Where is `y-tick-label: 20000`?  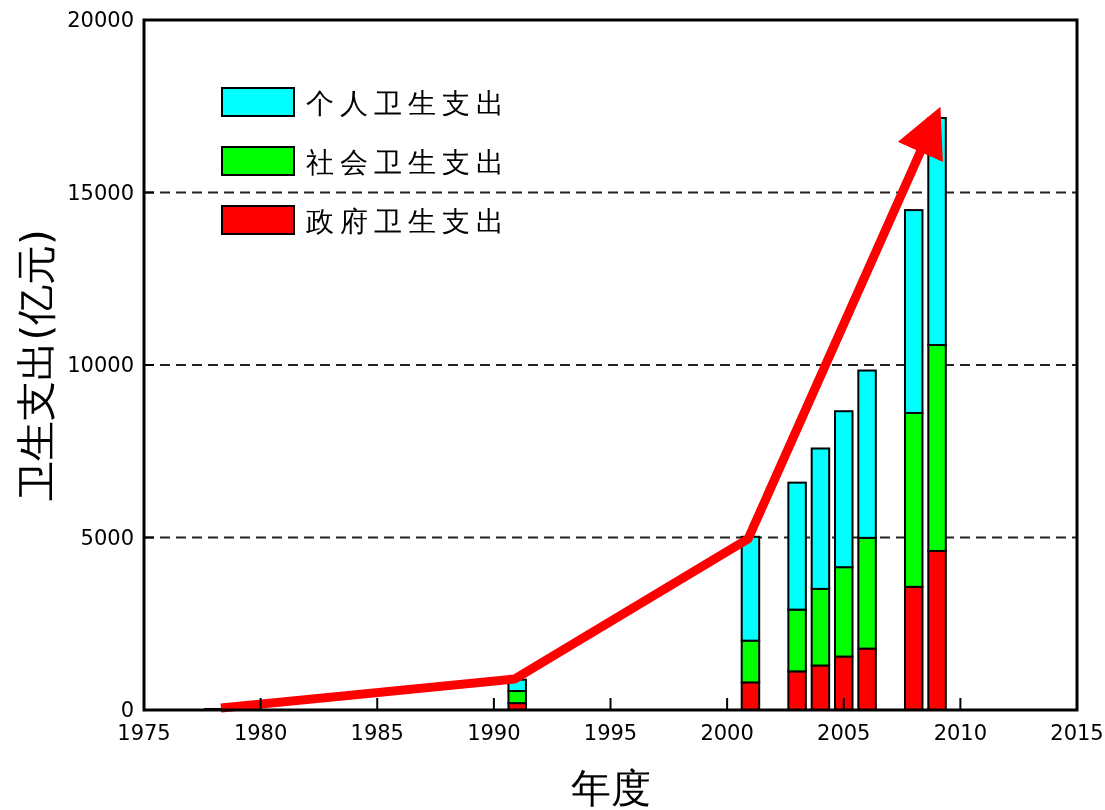 y-tick-label: 20000 is located at coordinates (100, 20).